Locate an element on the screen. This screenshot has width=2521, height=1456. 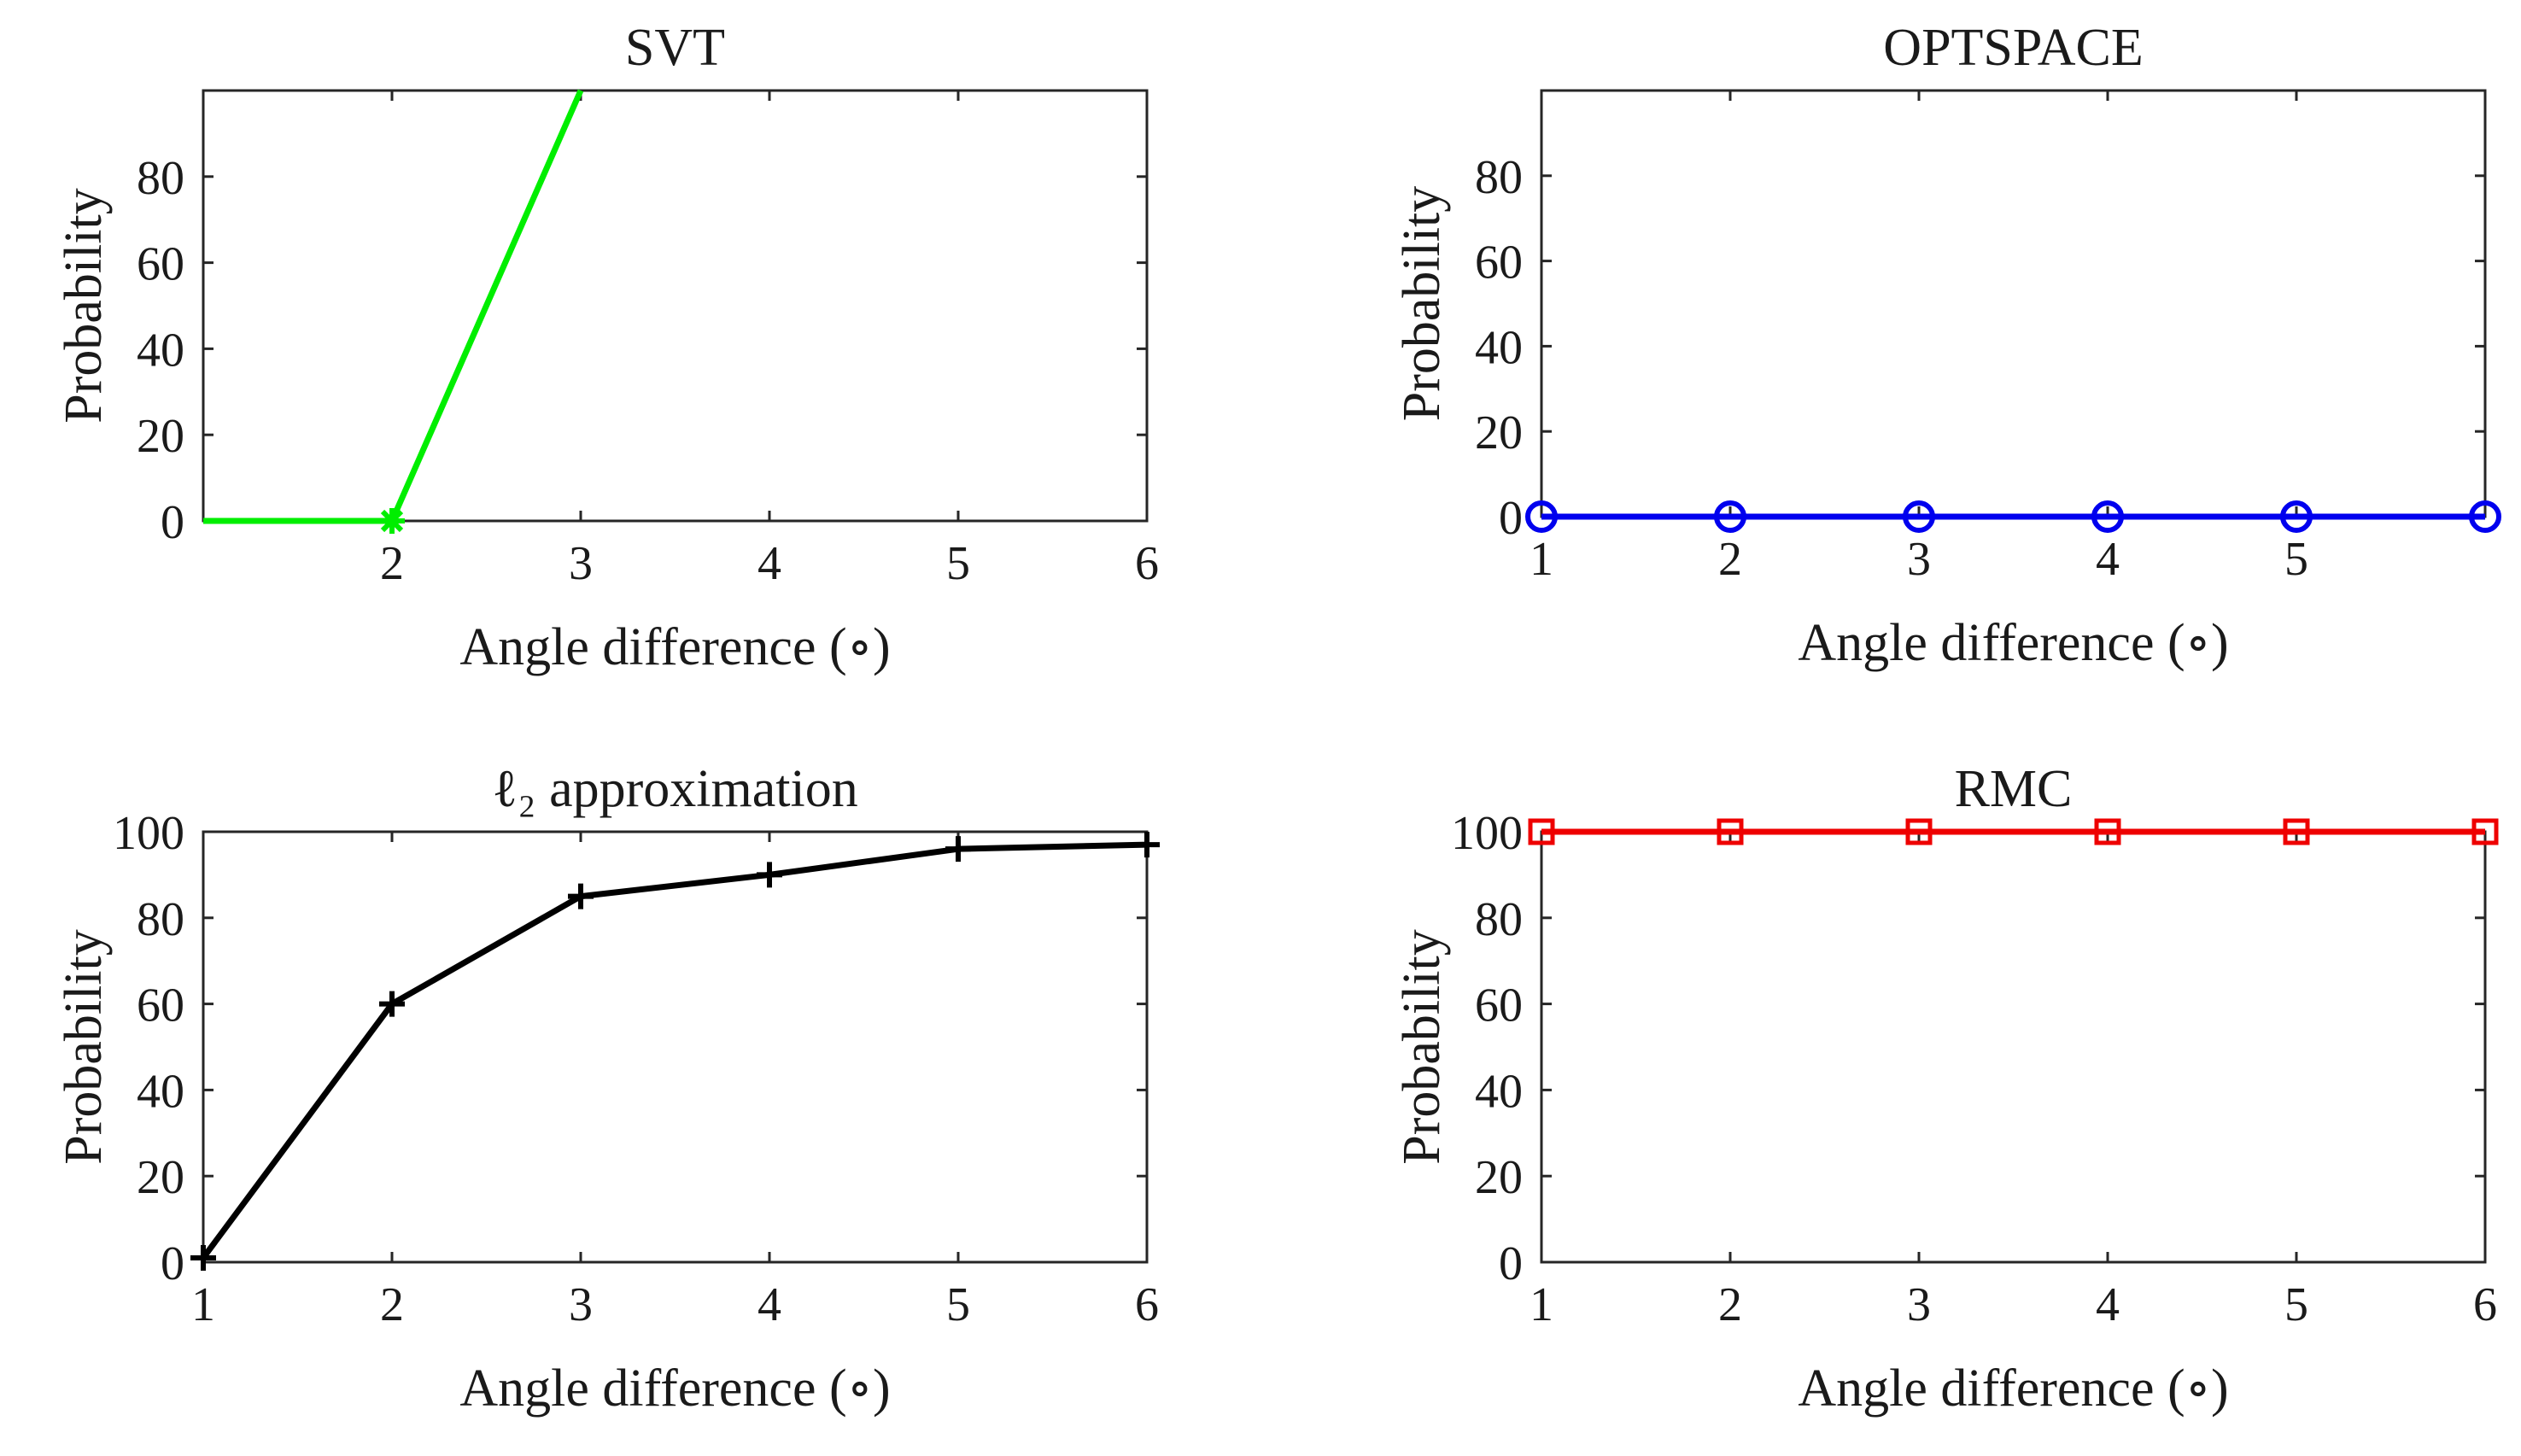
chart-title: OPTSPACE is located at coordinates (2013, 48).